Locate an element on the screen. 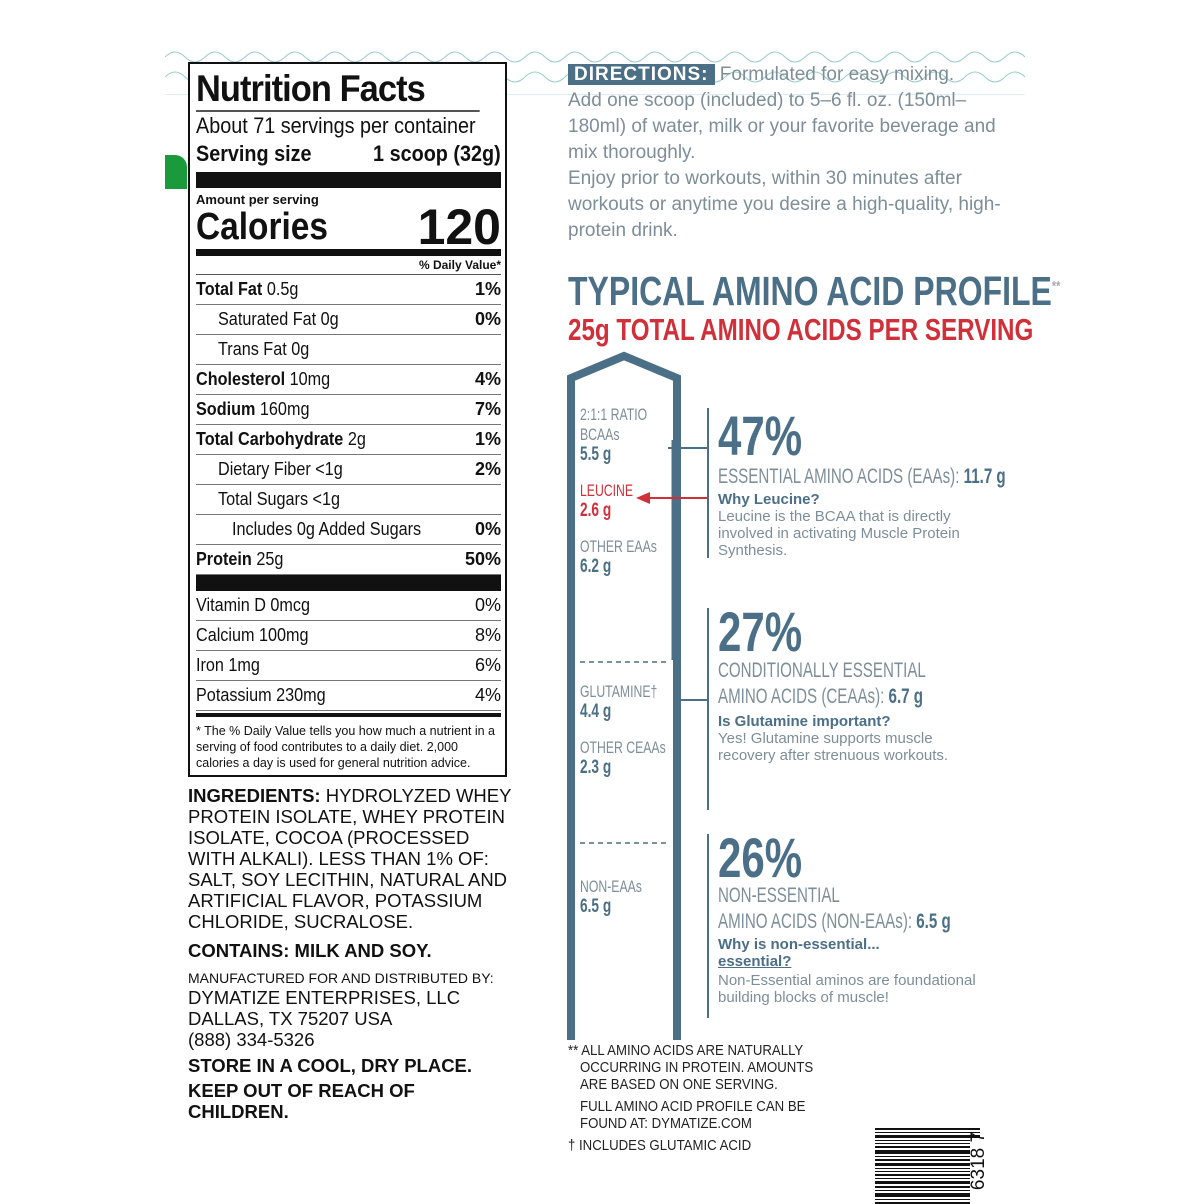 The width and height of the screenshot is (1200, 1204). calories: Calories 120 is located at coordinates (348, 227).